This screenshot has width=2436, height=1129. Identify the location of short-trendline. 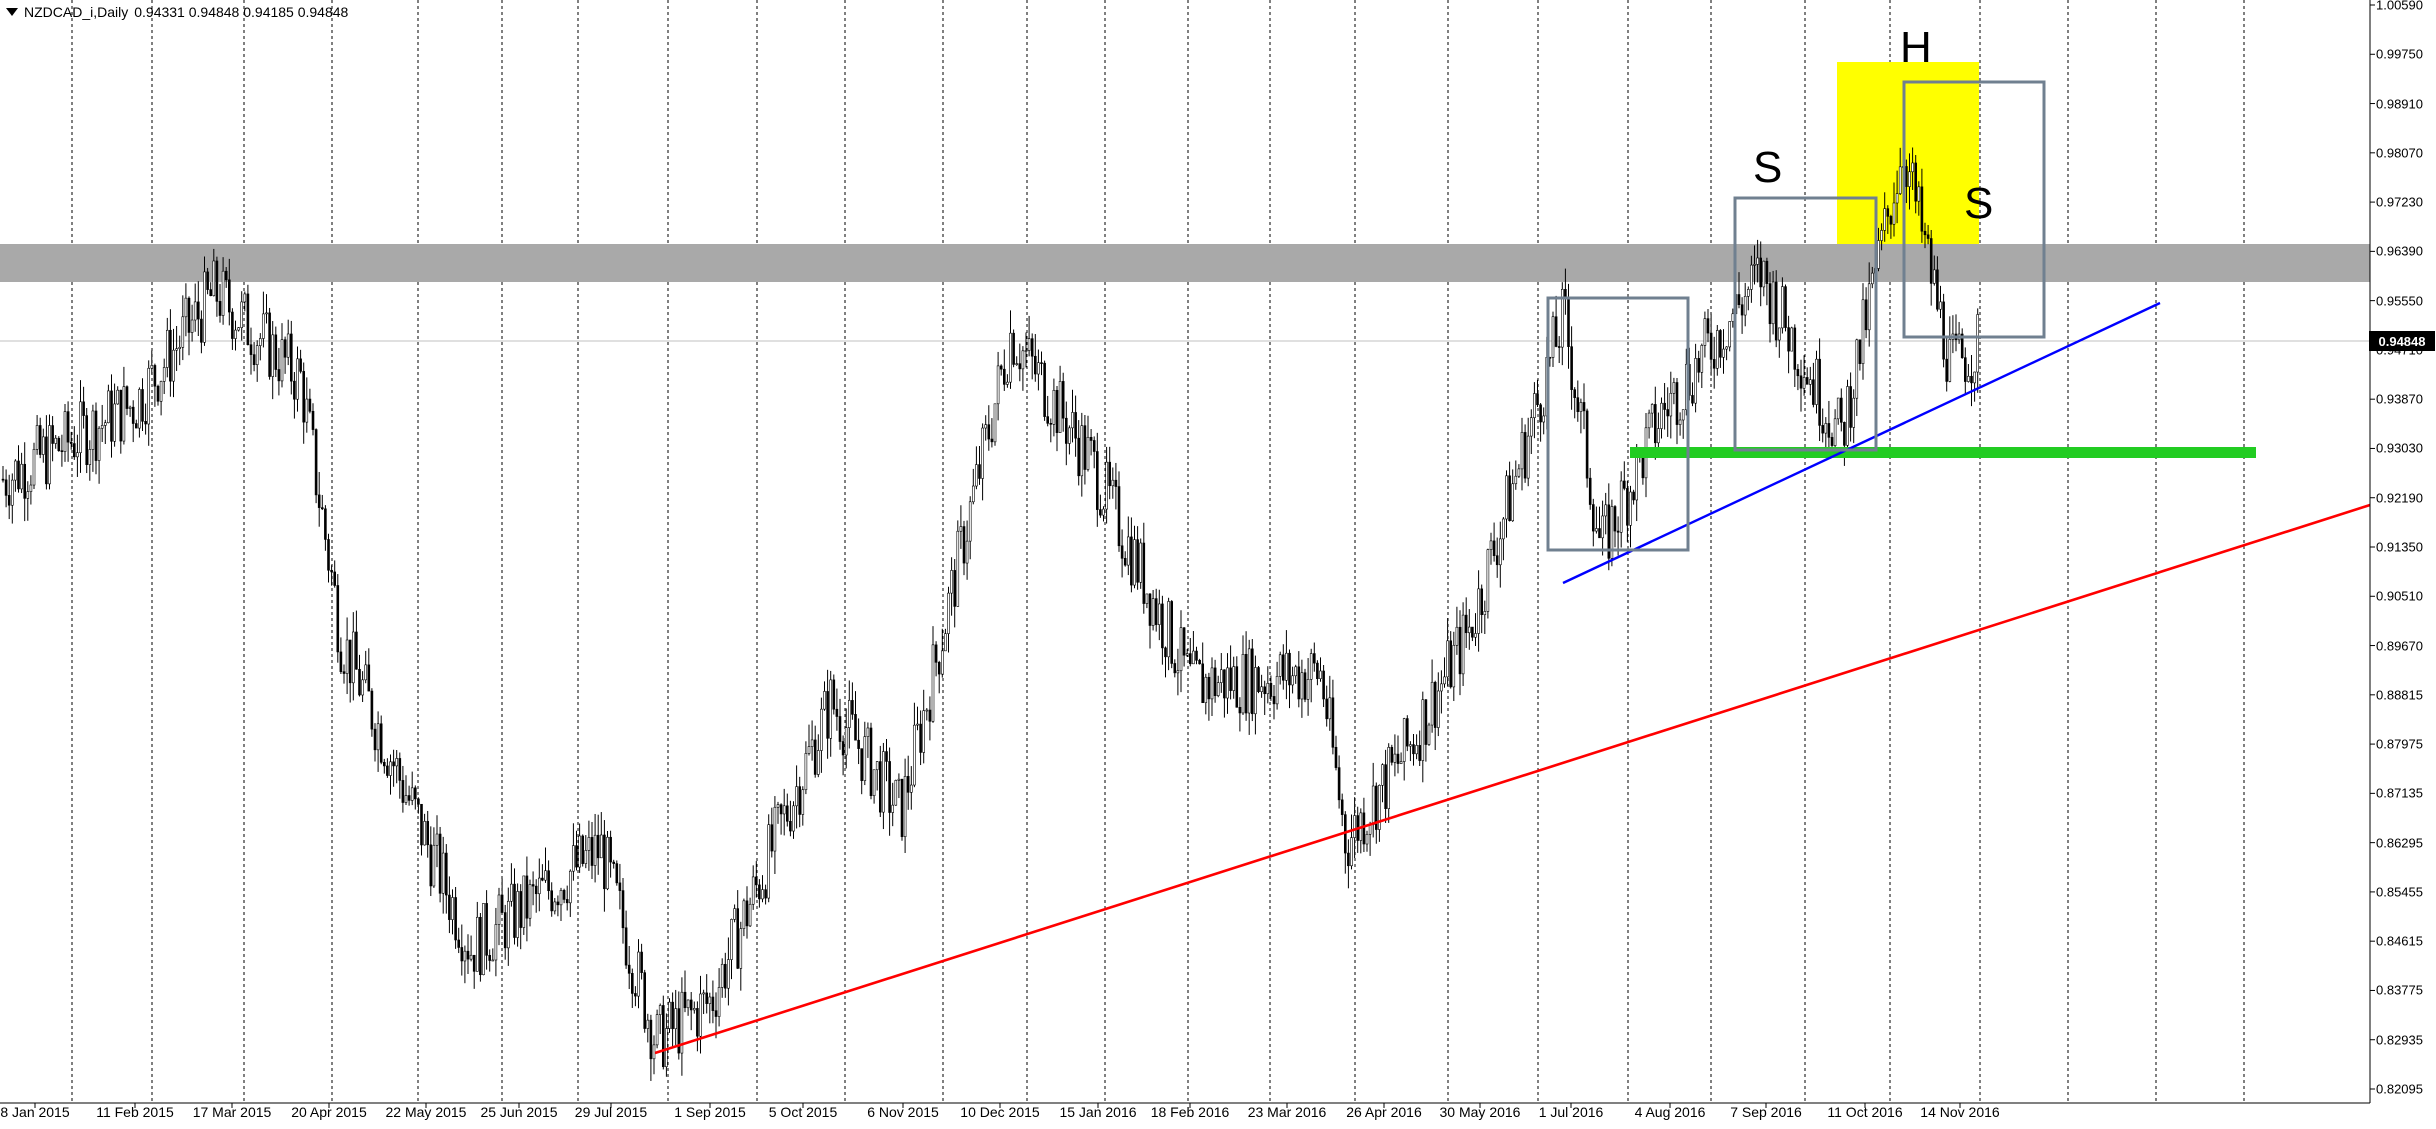
(1861, 443).